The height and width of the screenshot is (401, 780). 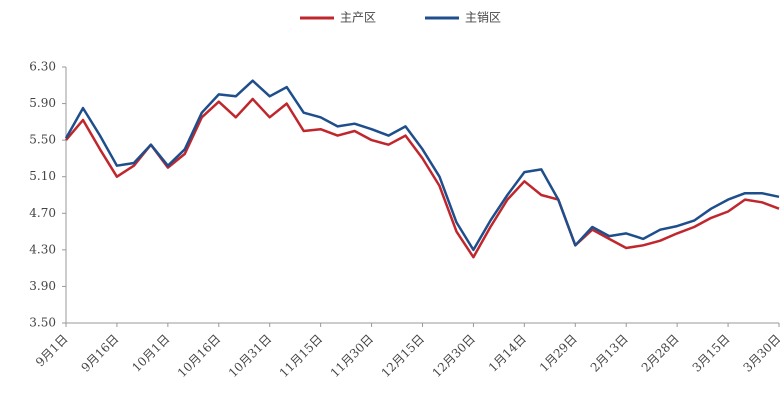 What do you see at coordinates (42, 286) in the screenshot?
I see `y-tick-label: 3.90` at bounding box center [42, 286].